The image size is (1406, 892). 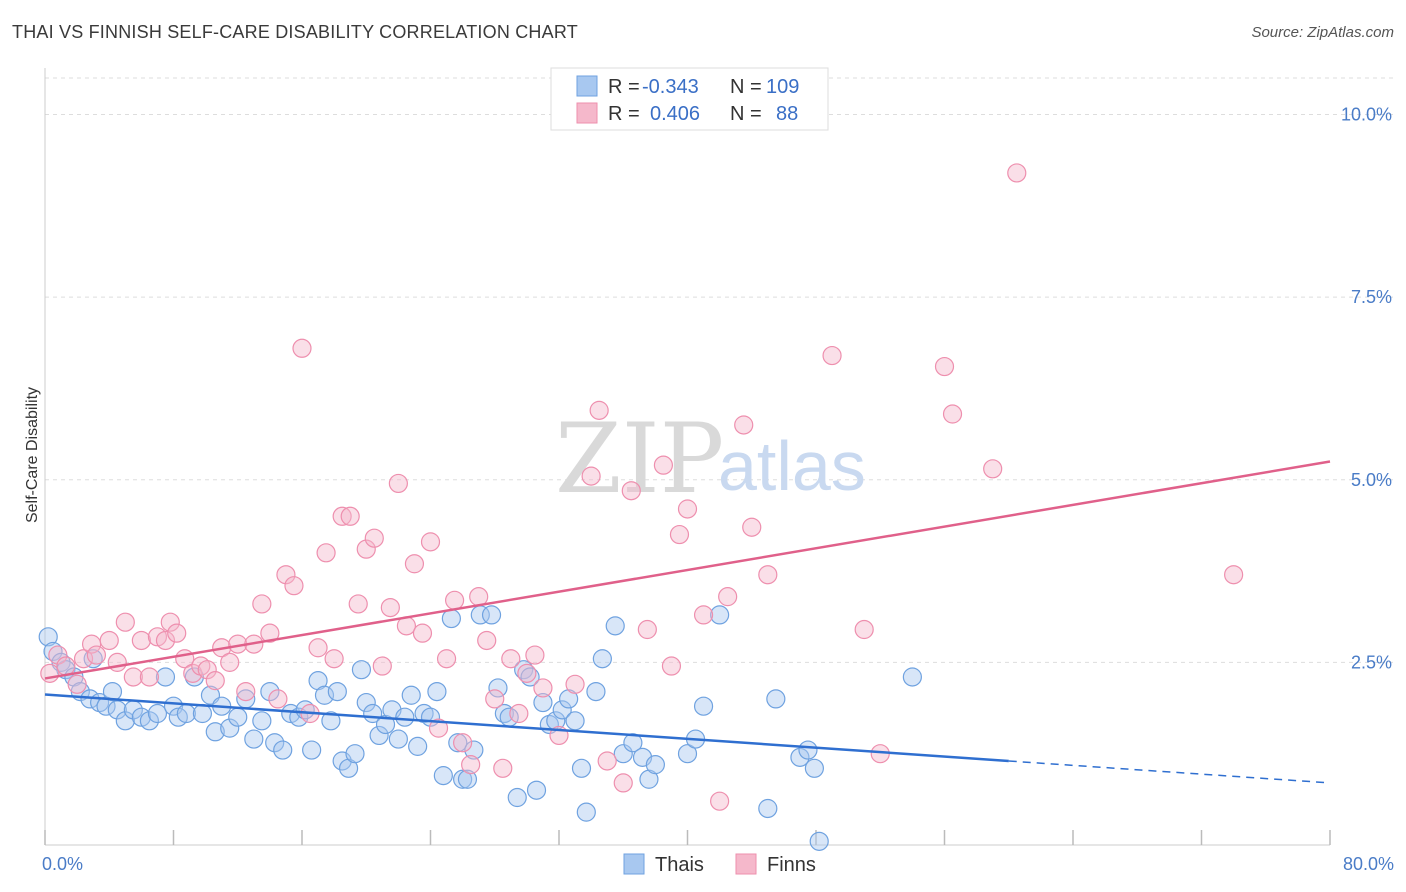 What do you see at coordinates (1169, 772) in the screenshot?
I see `thais-trend-extension` at bounding box center [1169, 772].